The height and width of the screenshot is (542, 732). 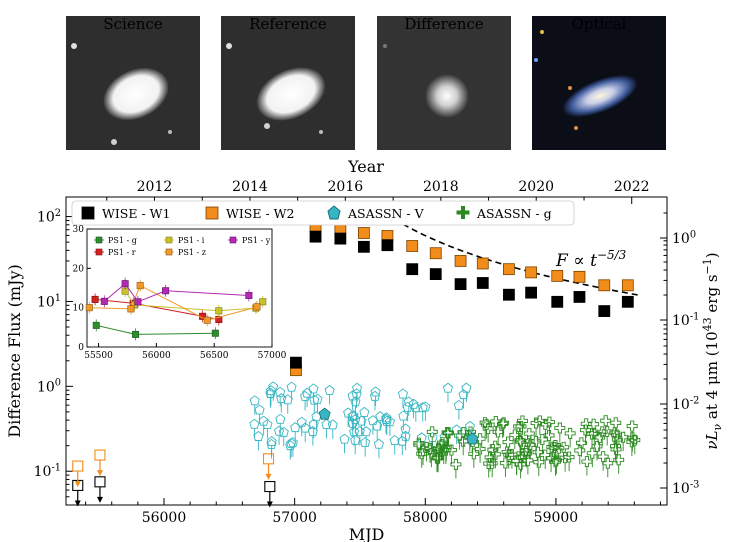 What do you see at coordinates (260, 213) in the screenshot?
I see `legend-label: WISE - W2` at bounding box center [260, 213].